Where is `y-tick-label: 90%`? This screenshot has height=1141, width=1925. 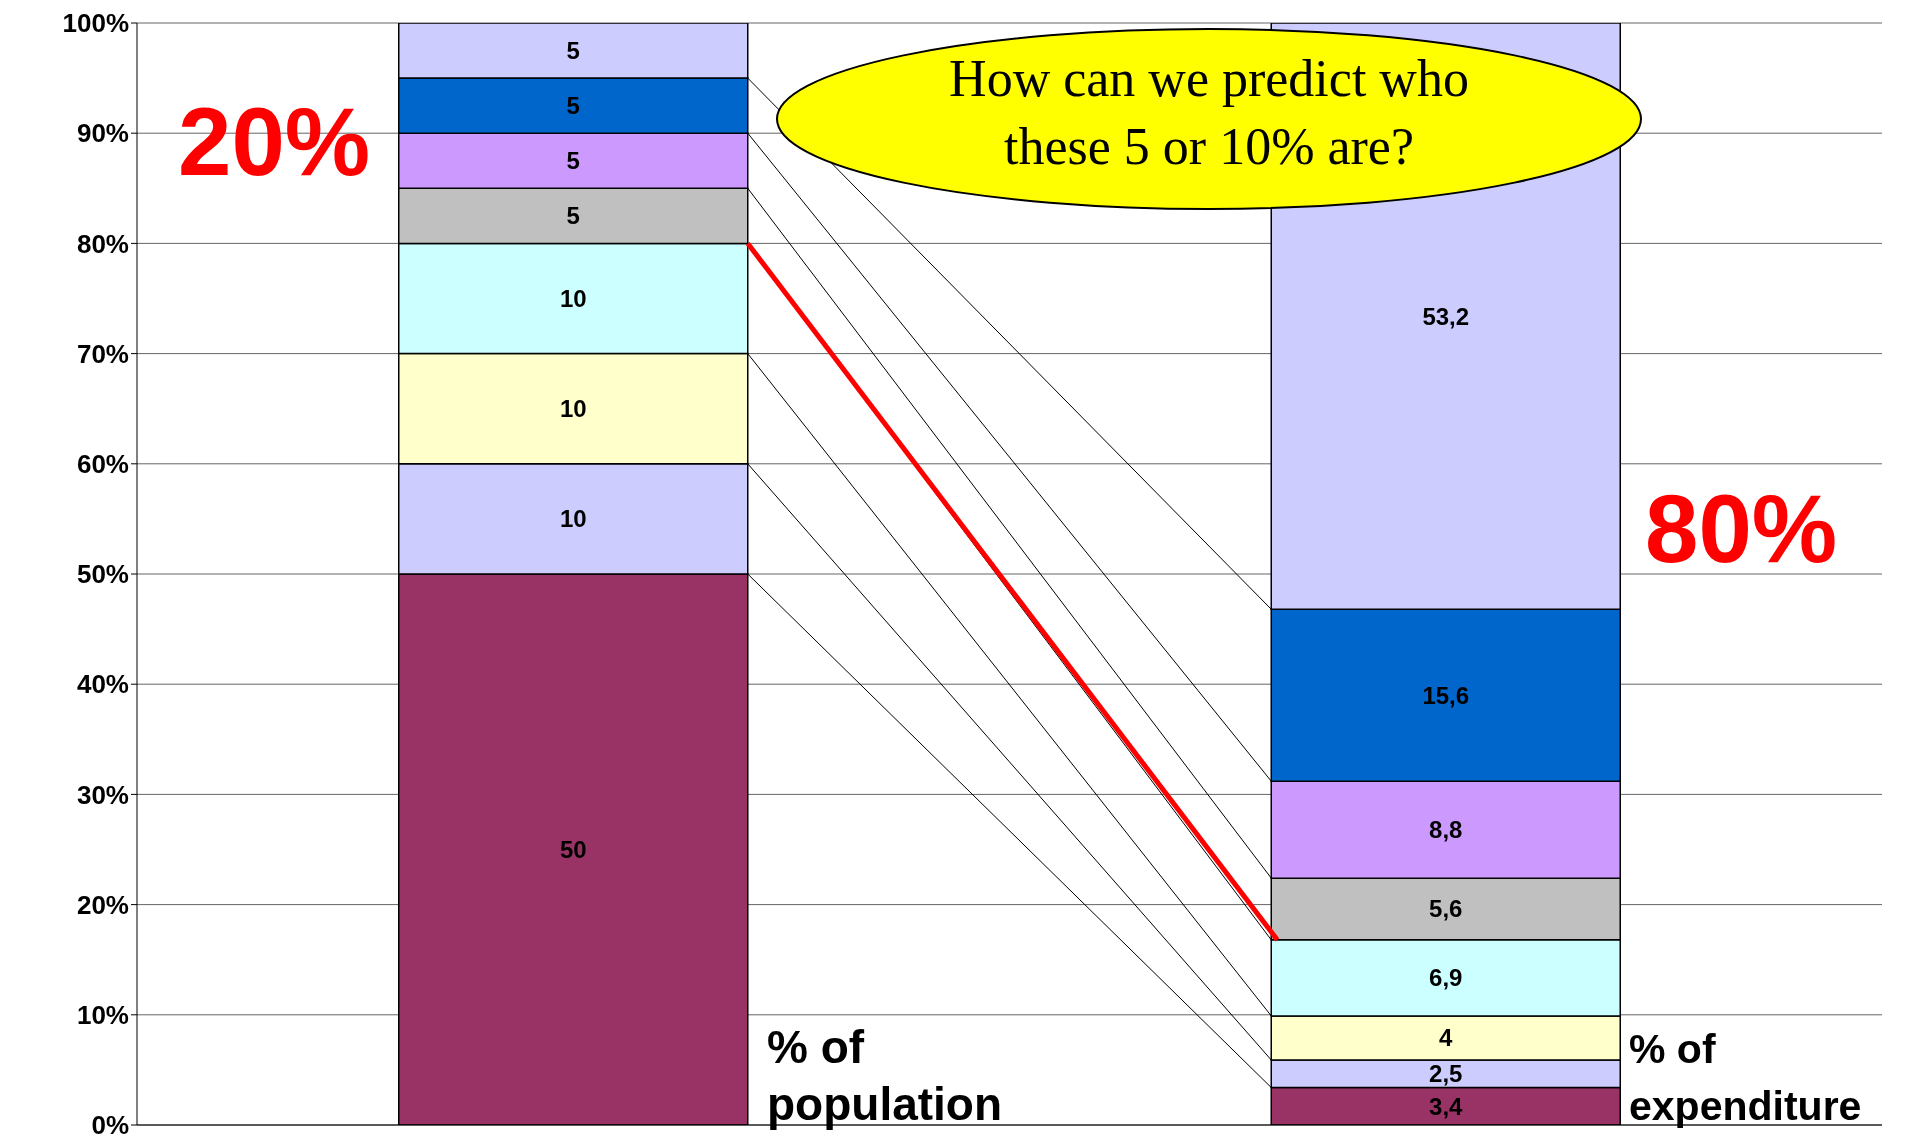 y-tick-label: 90% is located at coordinates (102, 133).